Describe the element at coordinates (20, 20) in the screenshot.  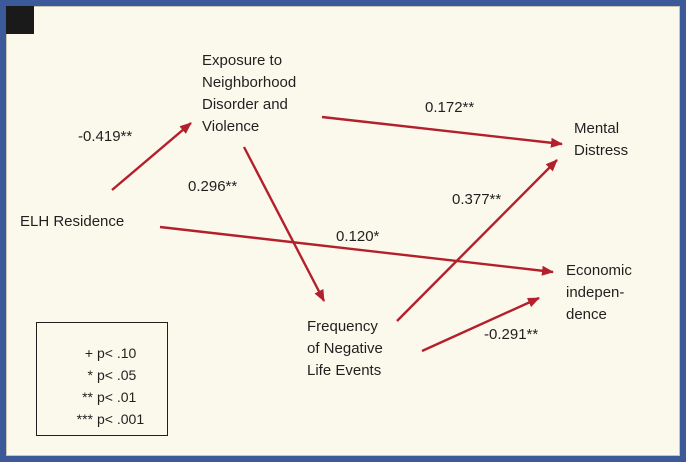
I see `corner-block` at that location.